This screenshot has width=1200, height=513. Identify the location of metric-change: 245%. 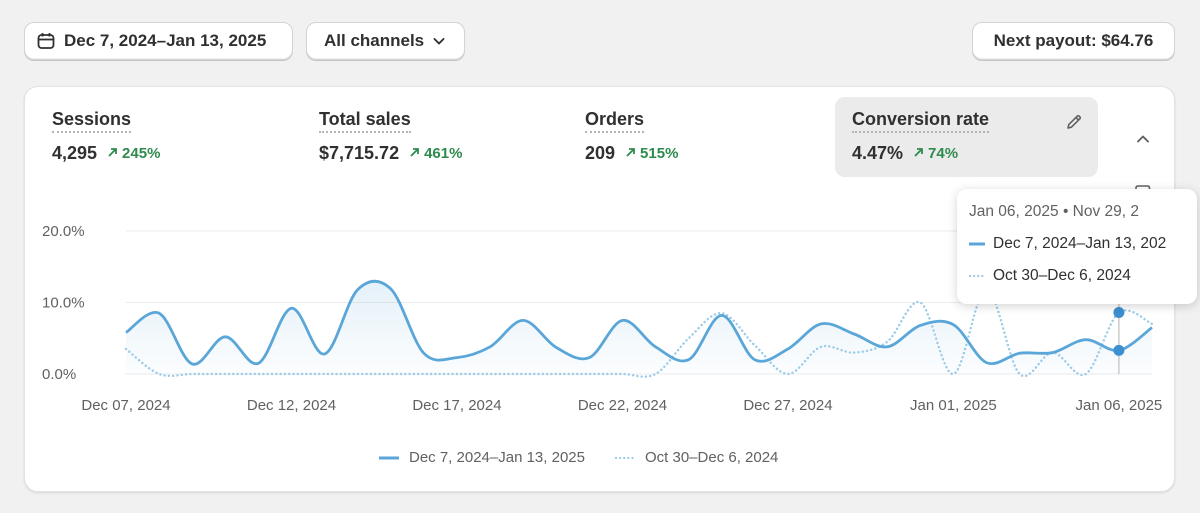
(141, 153).